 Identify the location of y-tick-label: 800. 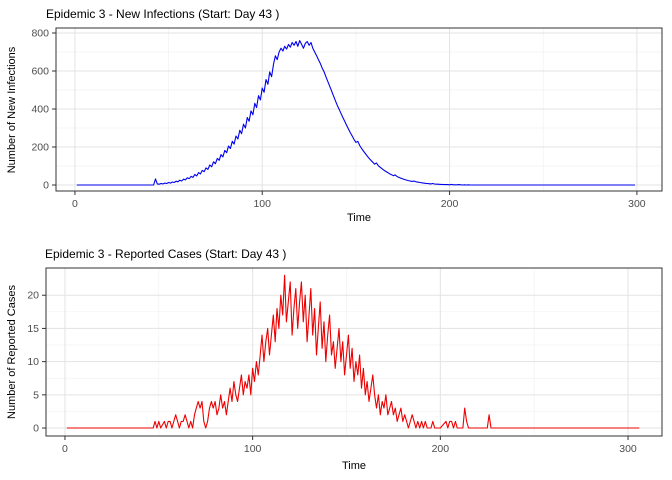
(40, 33).